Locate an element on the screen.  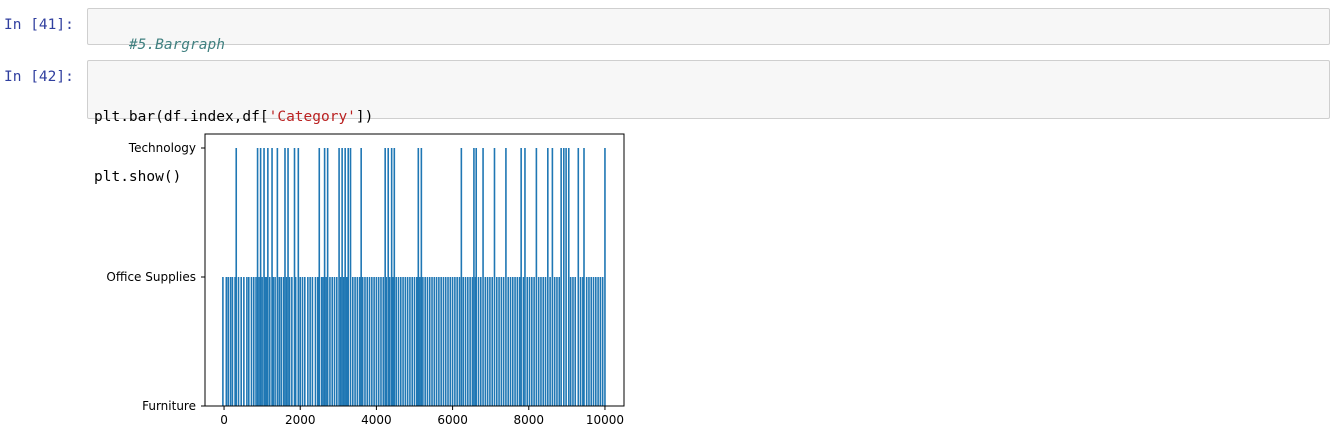
code-text: ]) is located at coordinates (364, 117).